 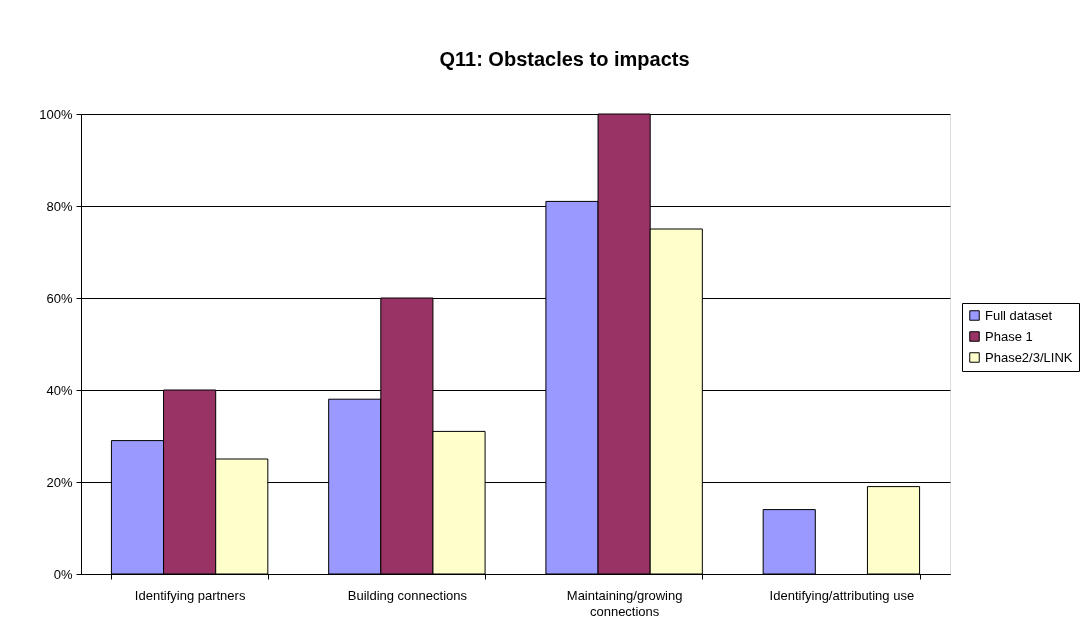 I want to click on x-tick-label: Maintaining/growing connections, so click(x=624, y=603).